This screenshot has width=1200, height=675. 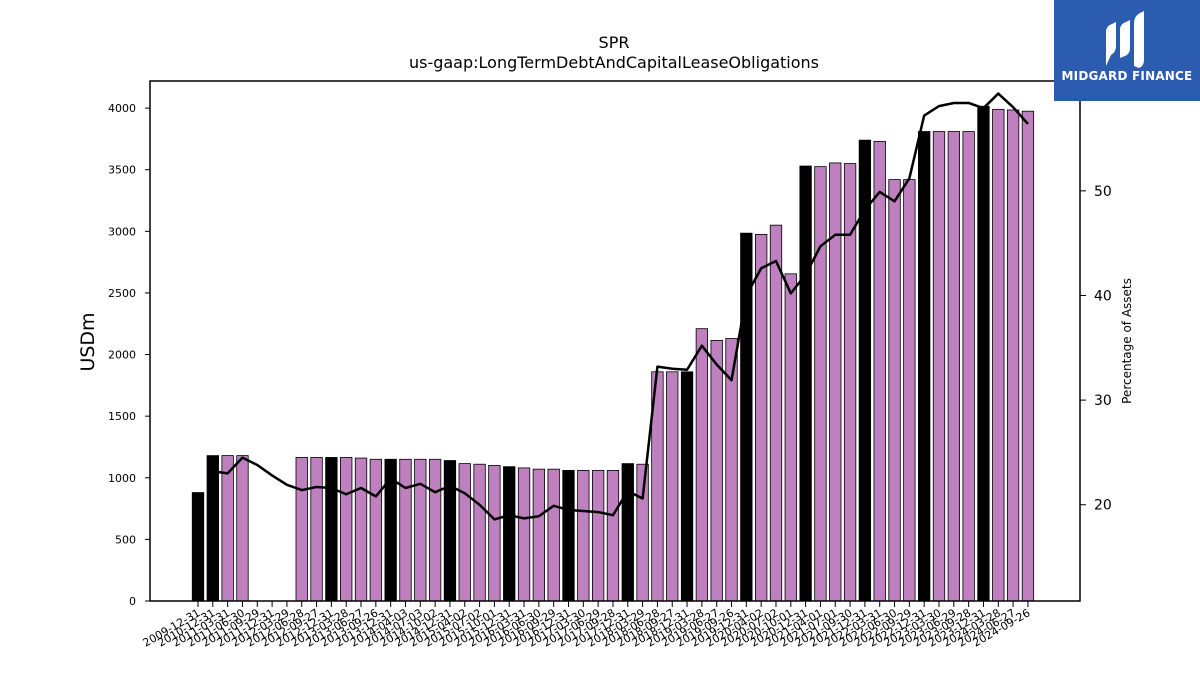 What do you see at coordinates (1103, 506) in the screenshot?
I see `y2-tick-label: 20` at bounding box center [1103, 506].